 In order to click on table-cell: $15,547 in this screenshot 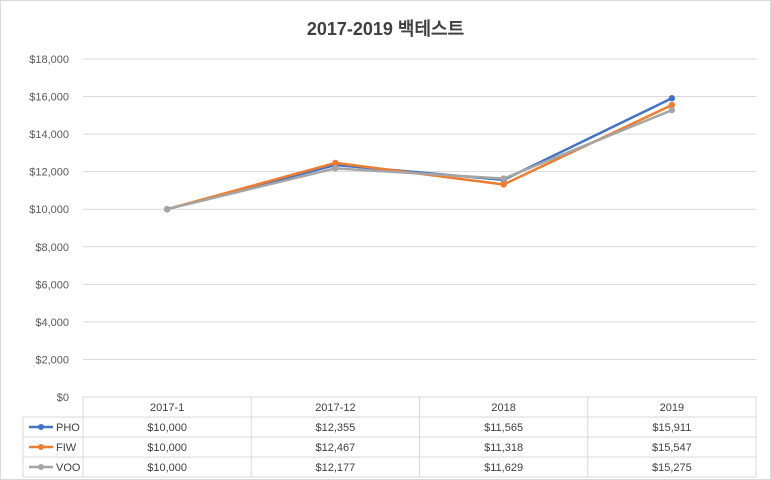, I will do `click(672, 448)`.